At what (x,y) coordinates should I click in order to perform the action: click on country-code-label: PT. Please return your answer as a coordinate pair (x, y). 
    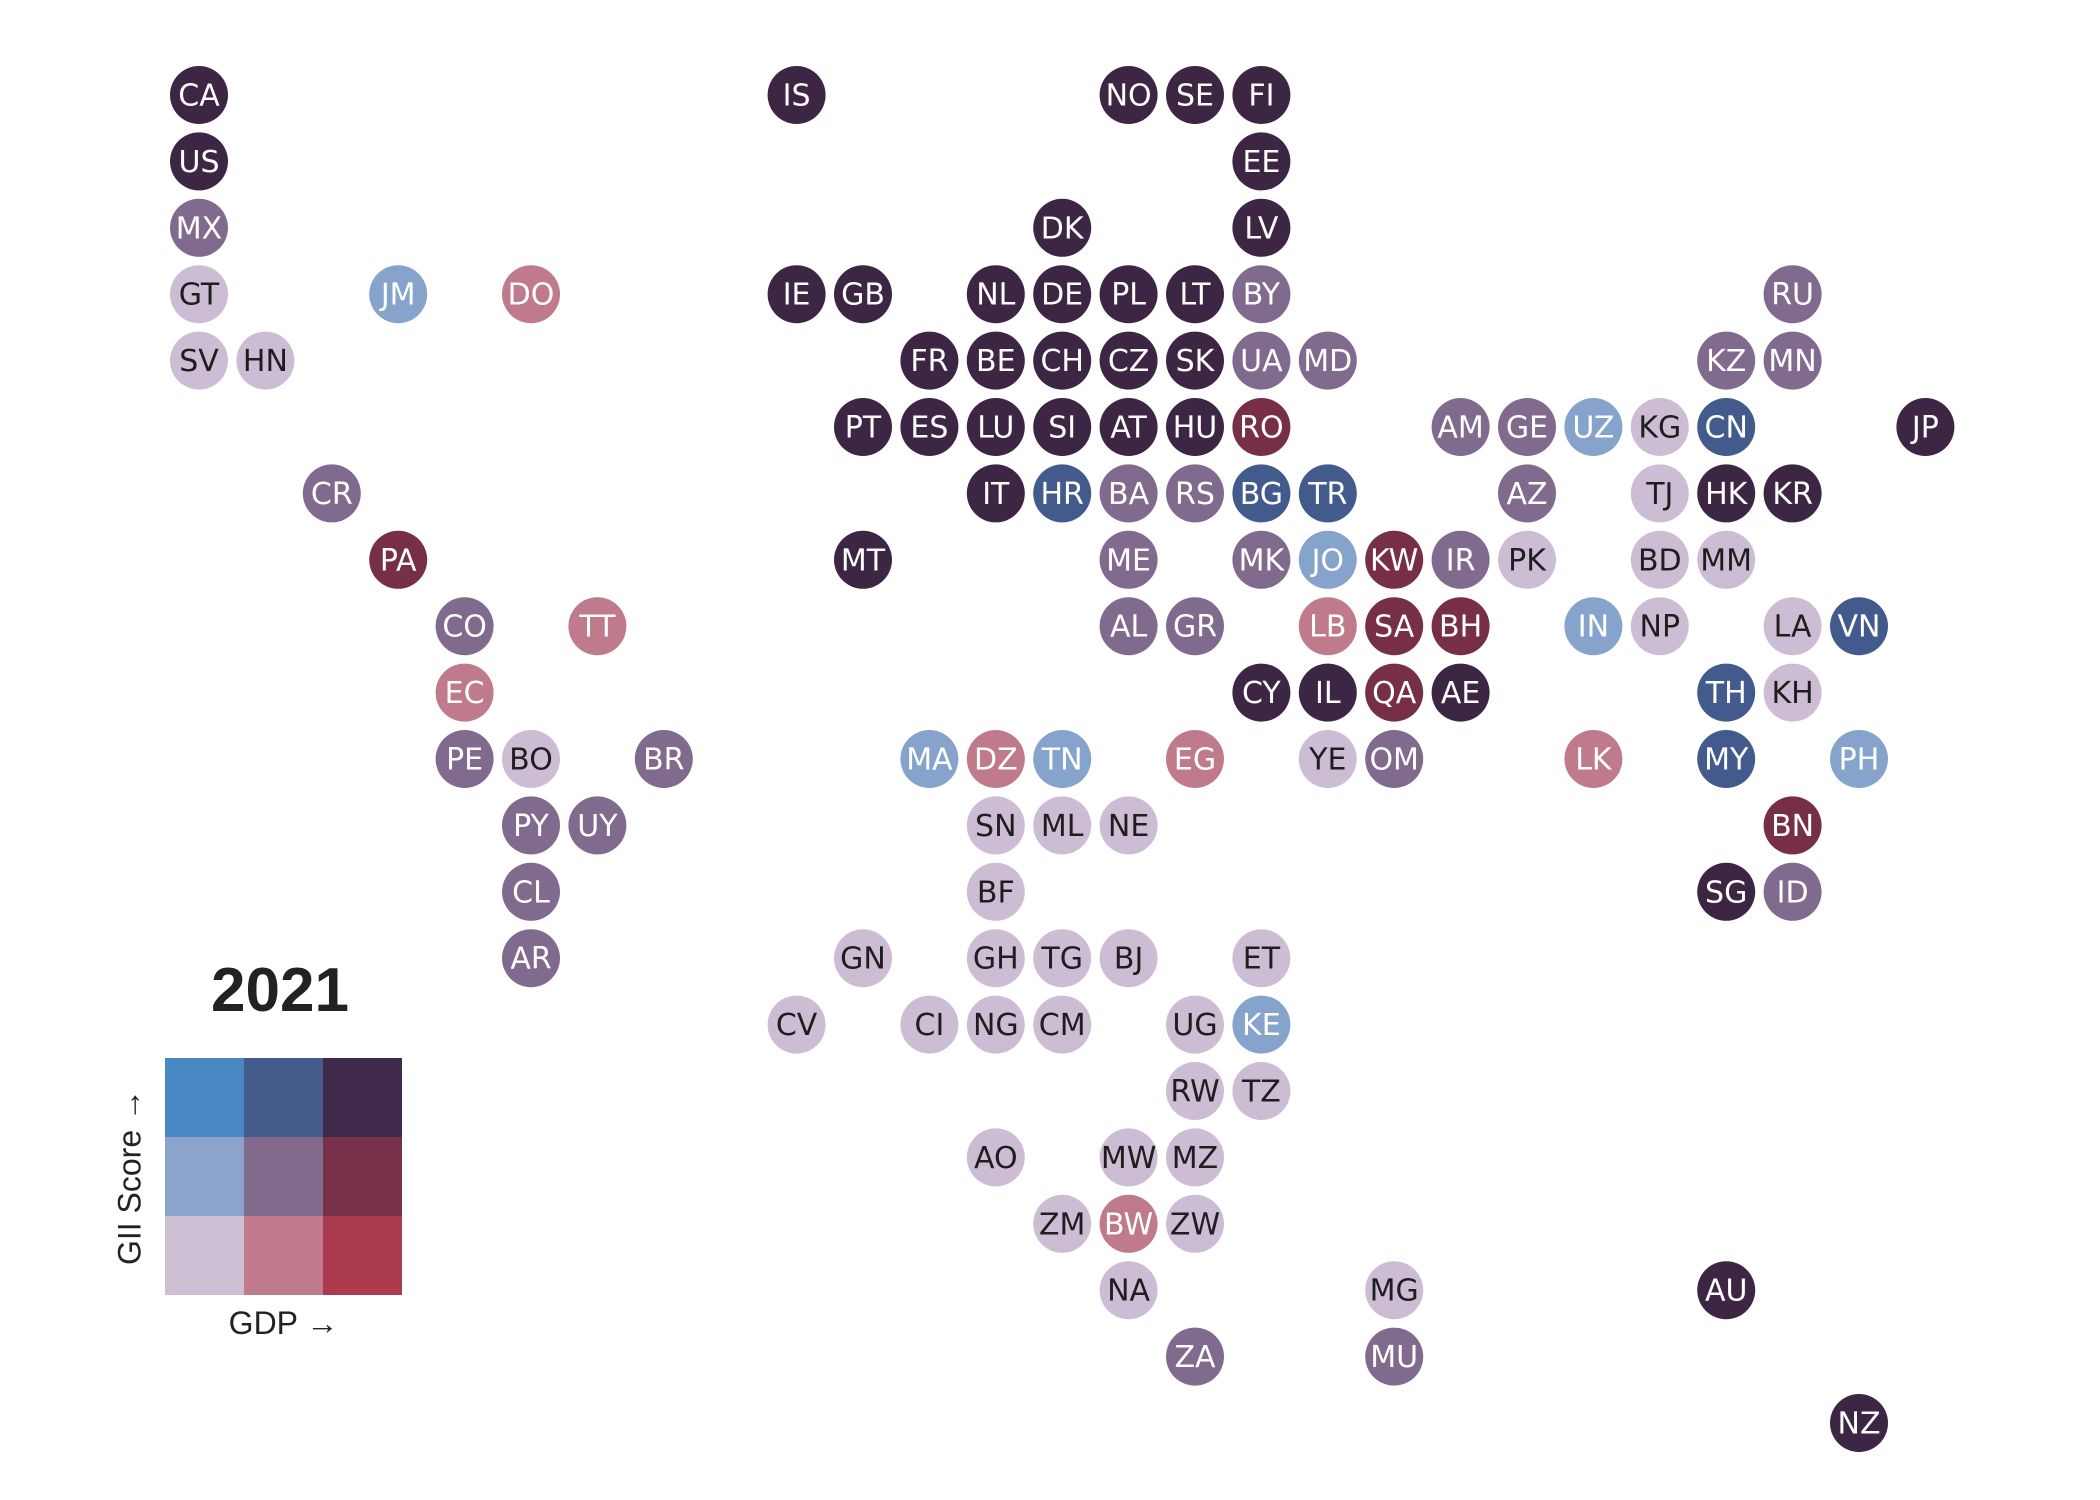
    Looking at the image, I should click on (863, 428).